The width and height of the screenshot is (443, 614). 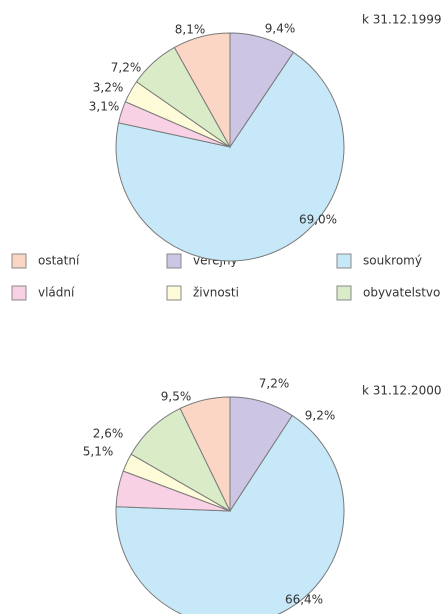 I want to click on legend-label: ostatní, so click(x=59, y=261).